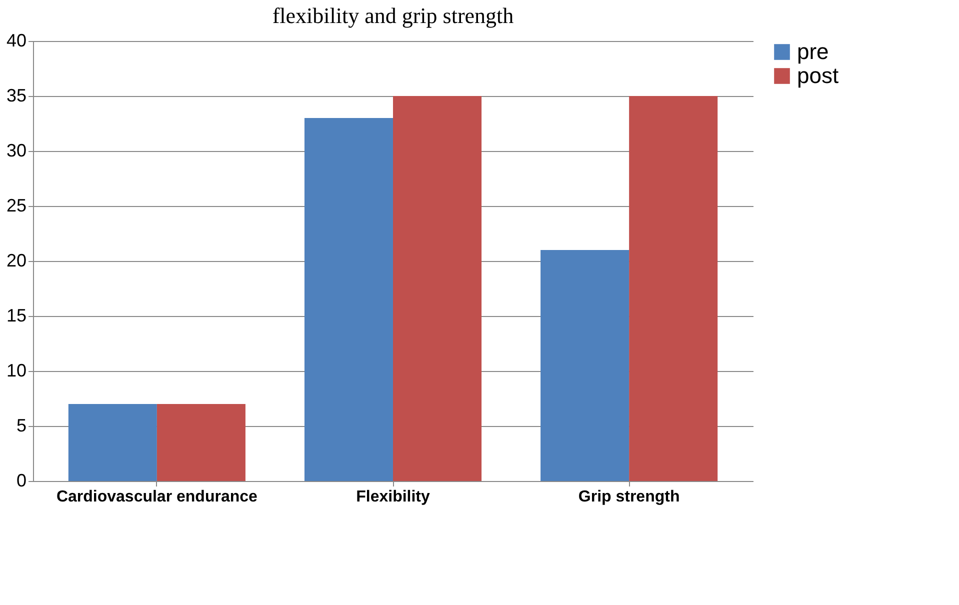 This screenshot has height=605, width=959. I want to click on y-tick-label: 40, so click(16, 40).